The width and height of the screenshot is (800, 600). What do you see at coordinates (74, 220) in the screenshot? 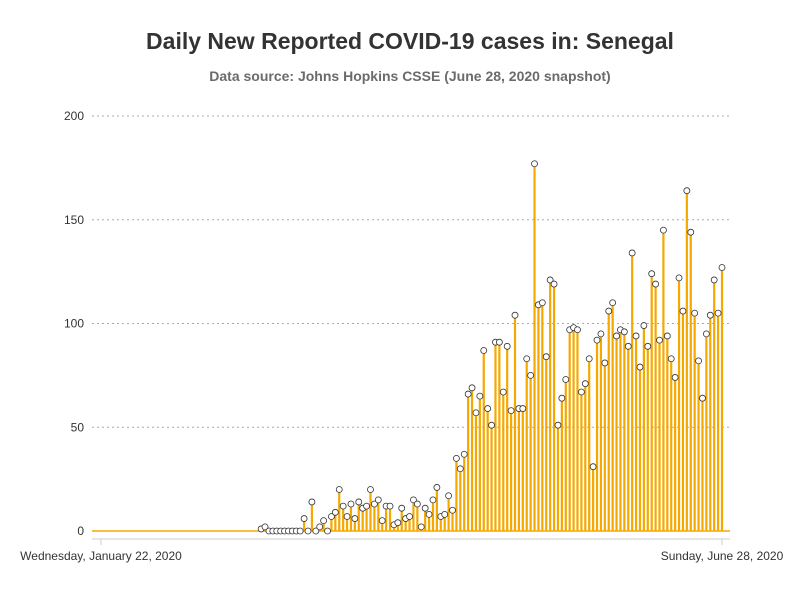
I see `y-tick-label: 150` at bounding box center [74, 220].